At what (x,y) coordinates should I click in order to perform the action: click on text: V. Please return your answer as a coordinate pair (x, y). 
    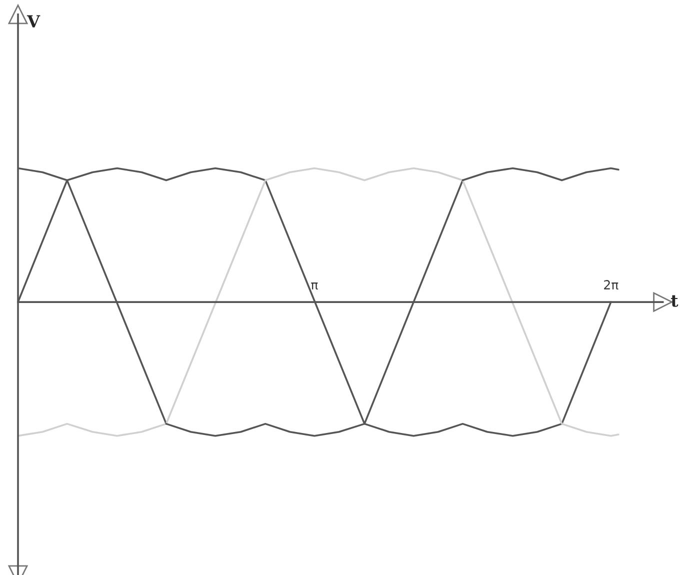
    Looking at the image, I should click on (33, 21).